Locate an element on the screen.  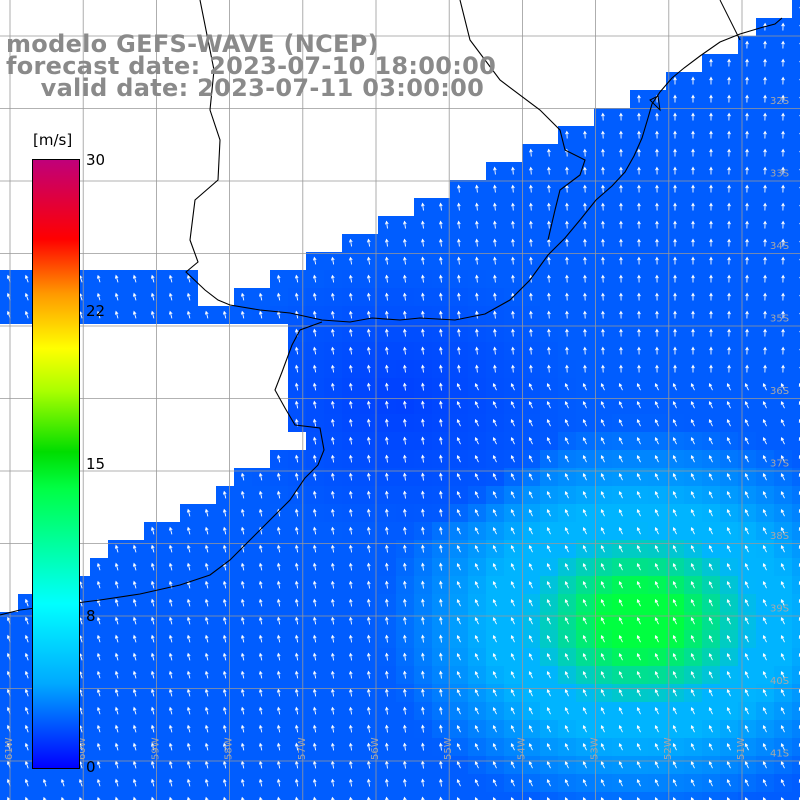
title-forecast-date: forecast date: 2023-07-10 18:00:00 is located at coordinates (251, 66).